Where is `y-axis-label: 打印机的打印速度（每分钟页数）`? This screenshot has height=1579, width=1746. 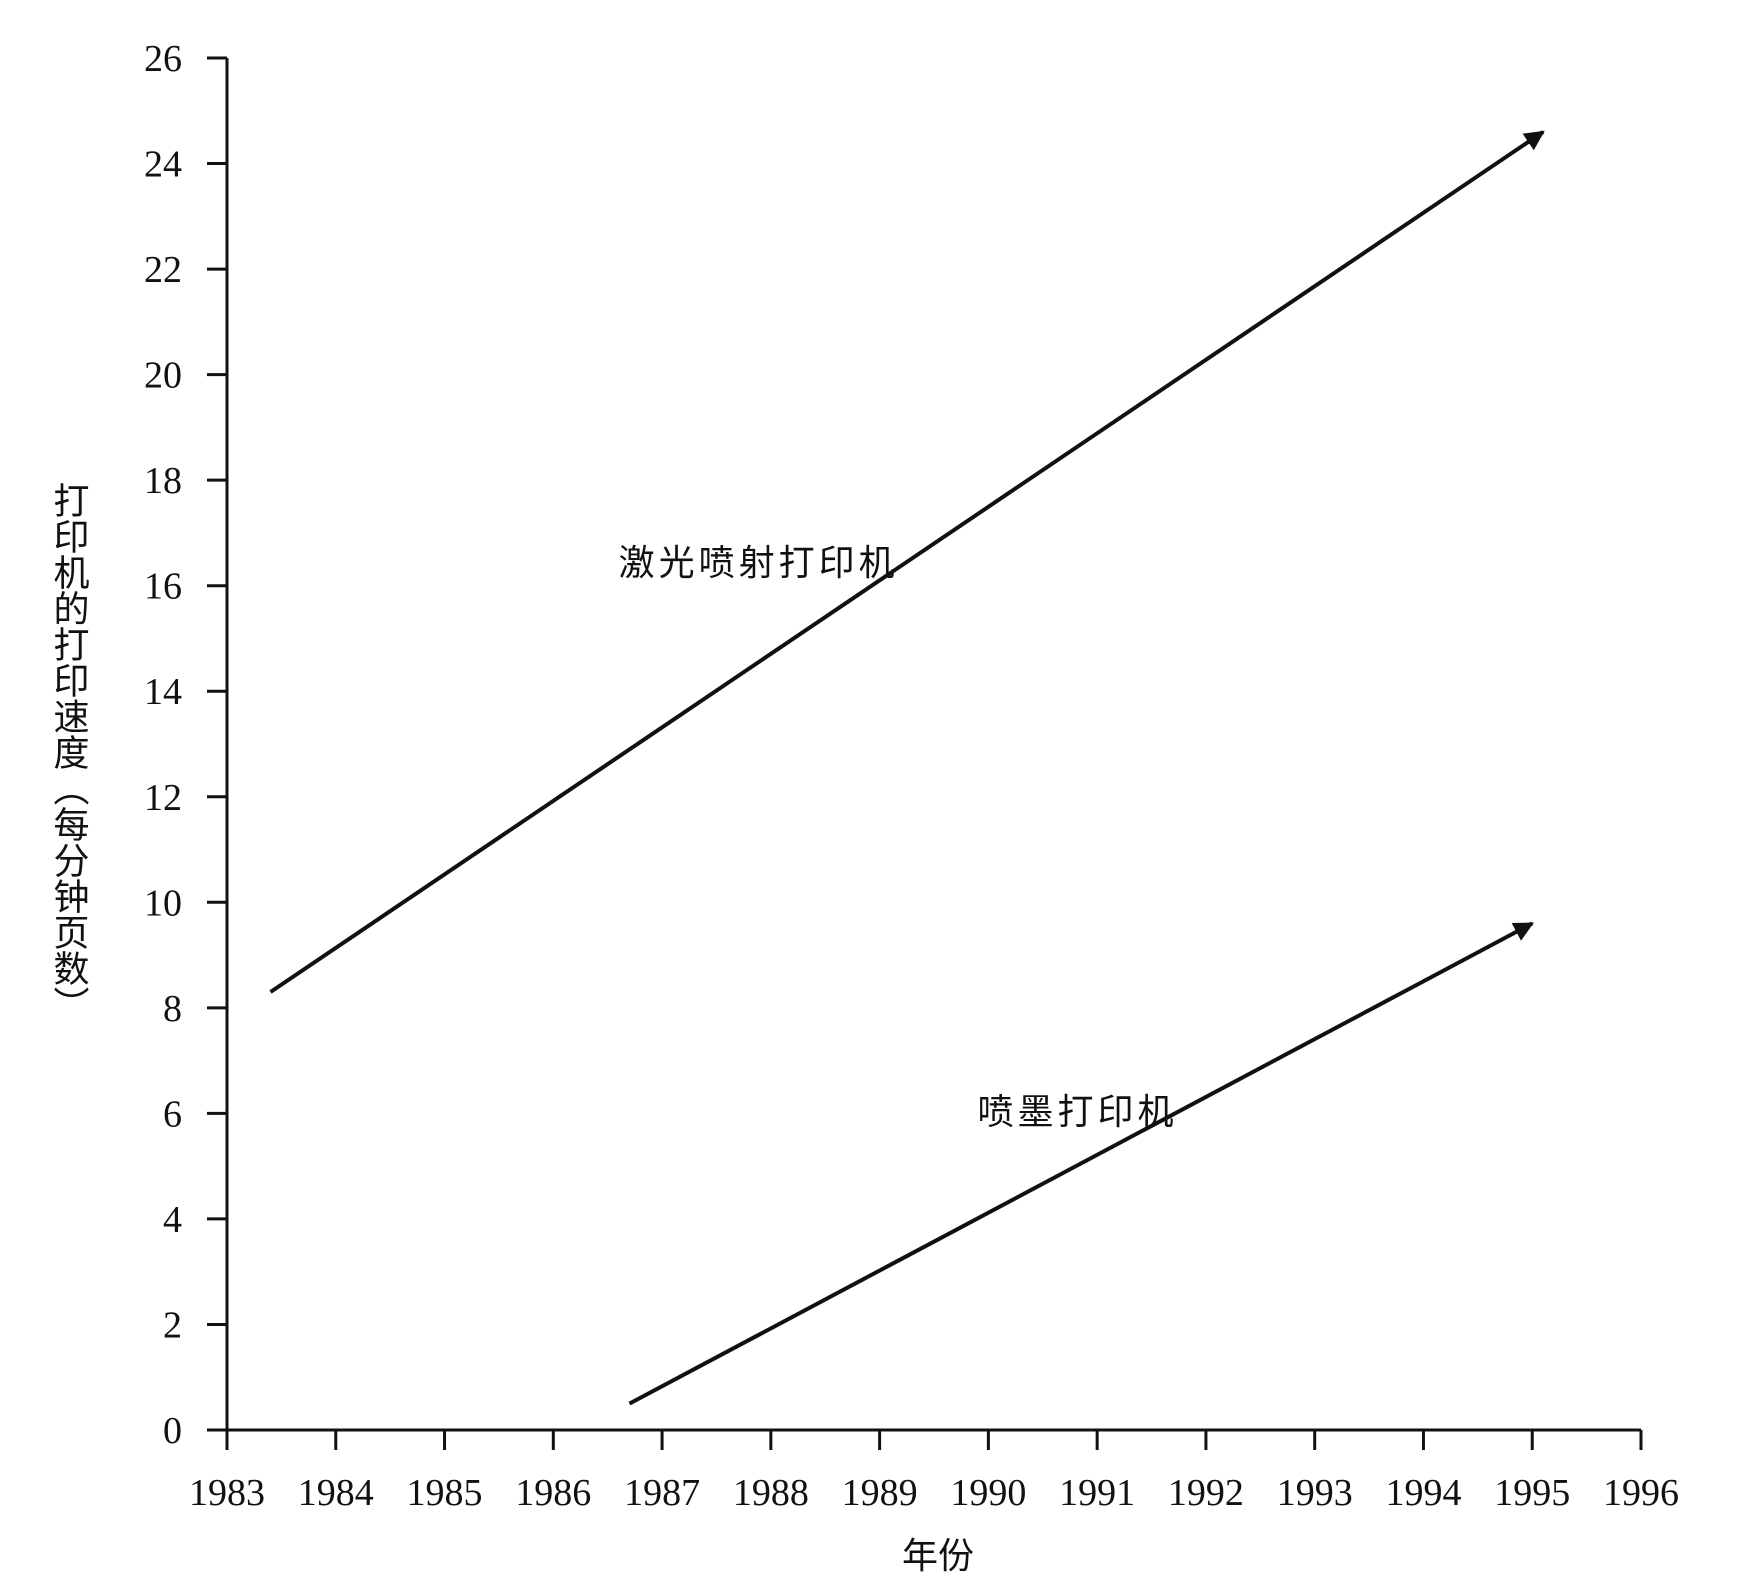 y-axis-label: 打印机的打印速度（每分钟页数） is located at coordinates (69, 752).